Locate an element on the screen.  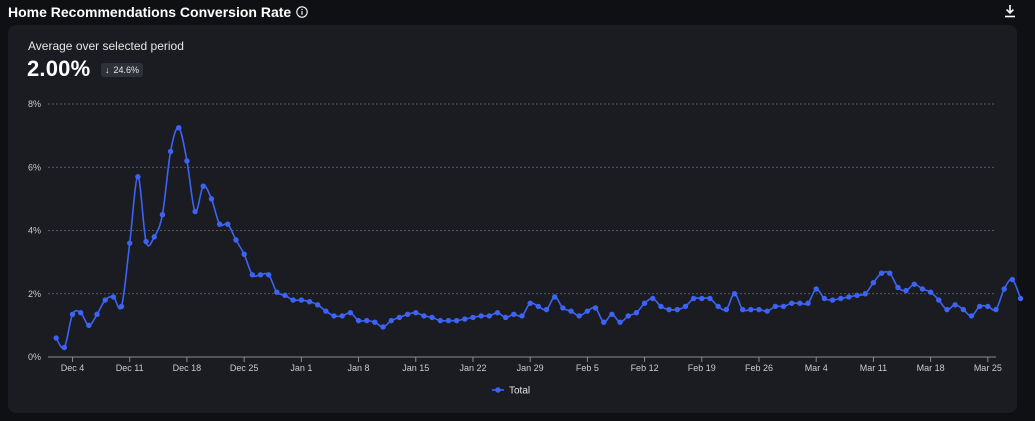
info-icon is located at coordinates (302, 12).